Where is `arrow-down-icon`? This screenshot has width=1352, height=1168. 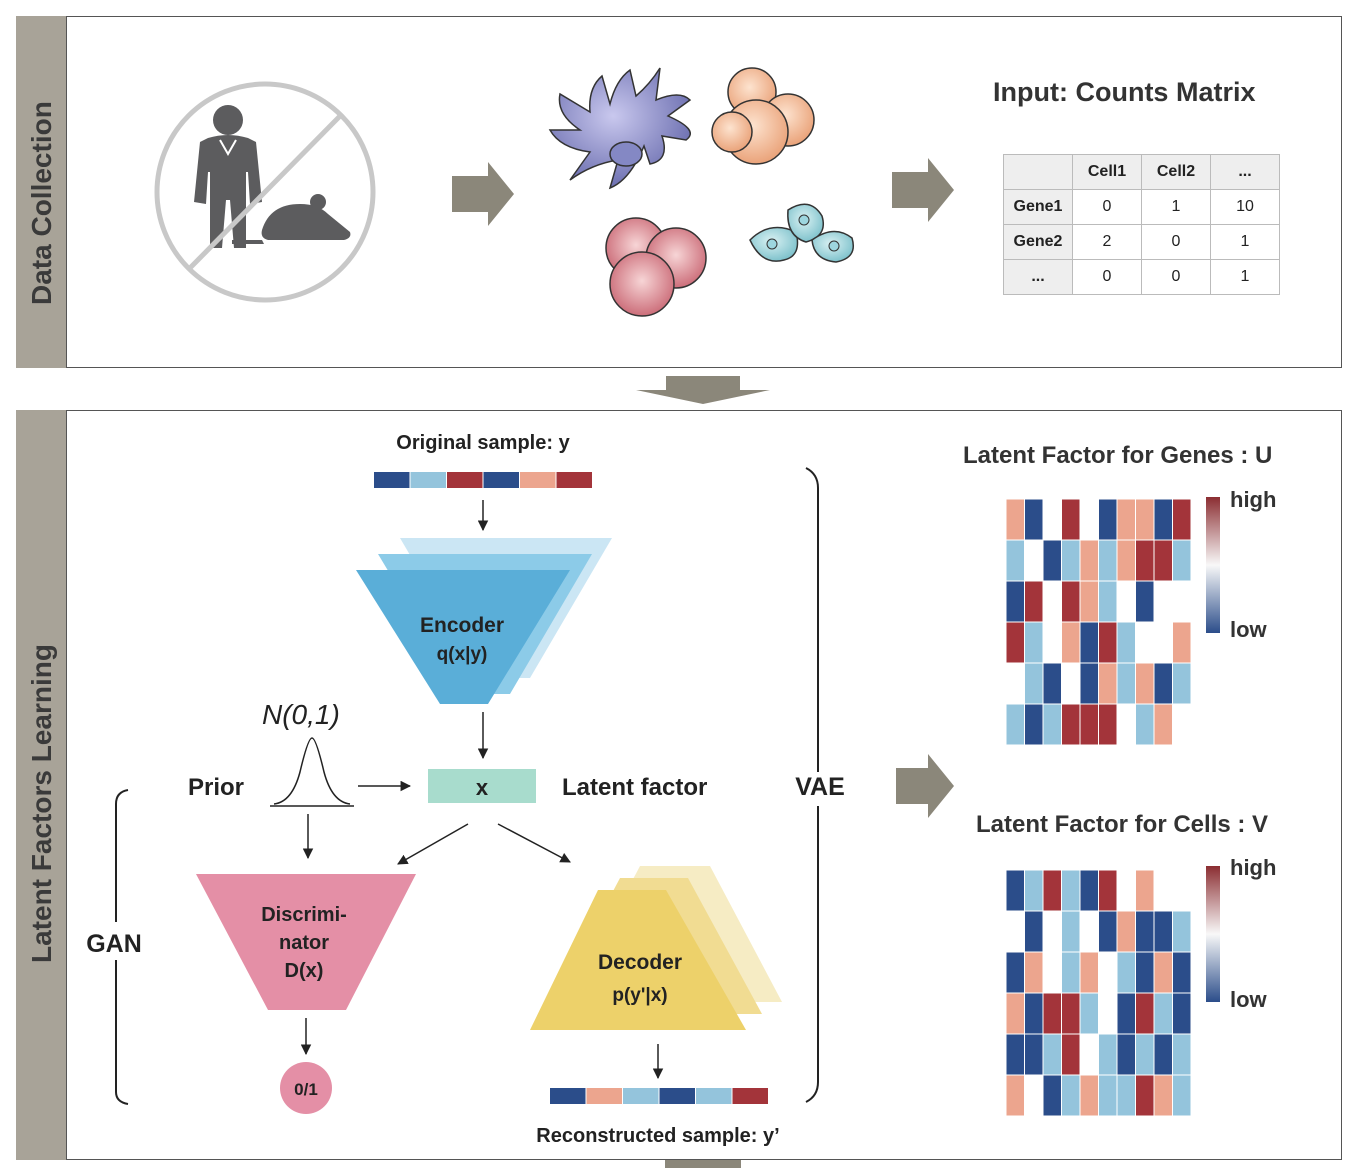 arrow-down-icon is located at coordinates (703, 390).